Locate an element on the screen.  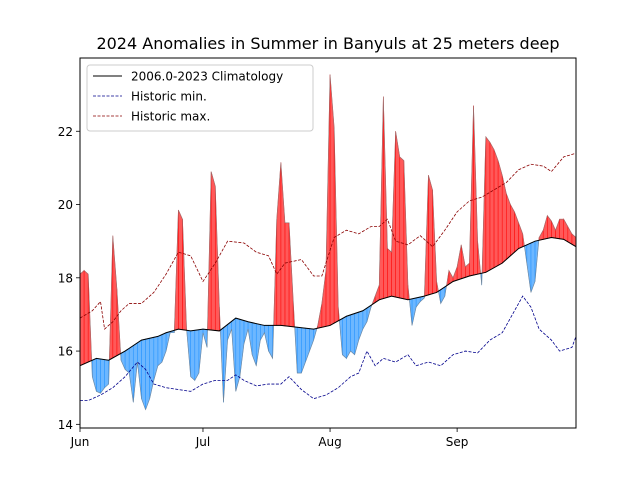
legend-box is located at coordinates (200, 98).